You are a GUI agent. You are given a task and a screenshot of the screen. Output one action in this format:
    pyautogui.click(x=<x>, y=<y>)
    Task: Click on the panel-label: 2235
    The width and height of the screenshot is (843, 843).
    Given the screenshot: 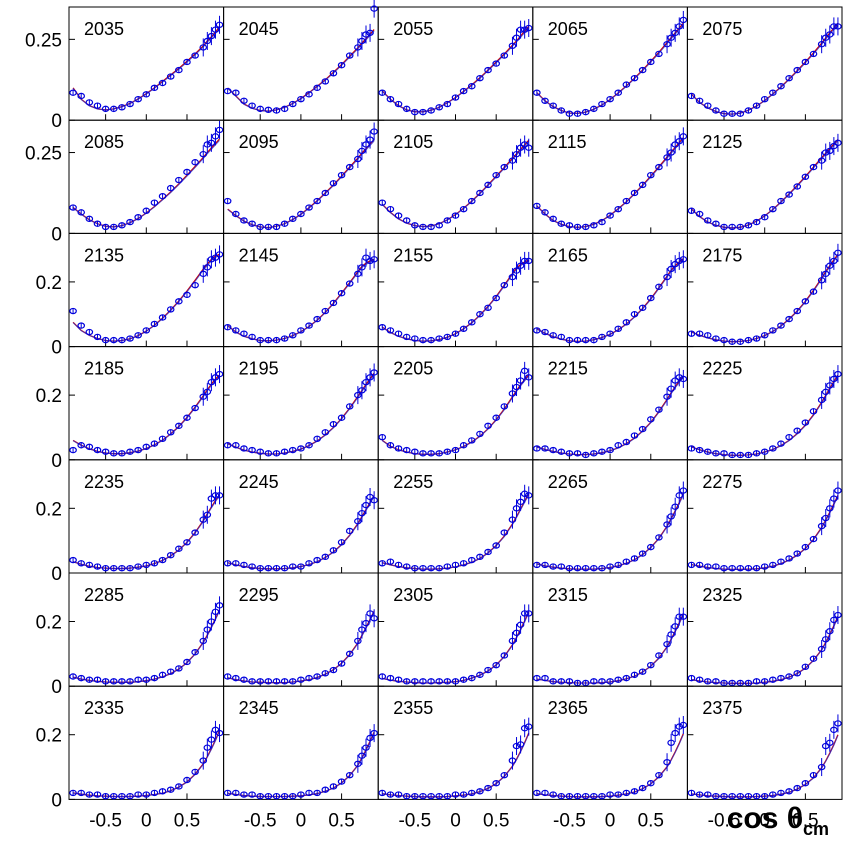 What is the action you would take?
    pyautogui.click(x=104, y=482)
    